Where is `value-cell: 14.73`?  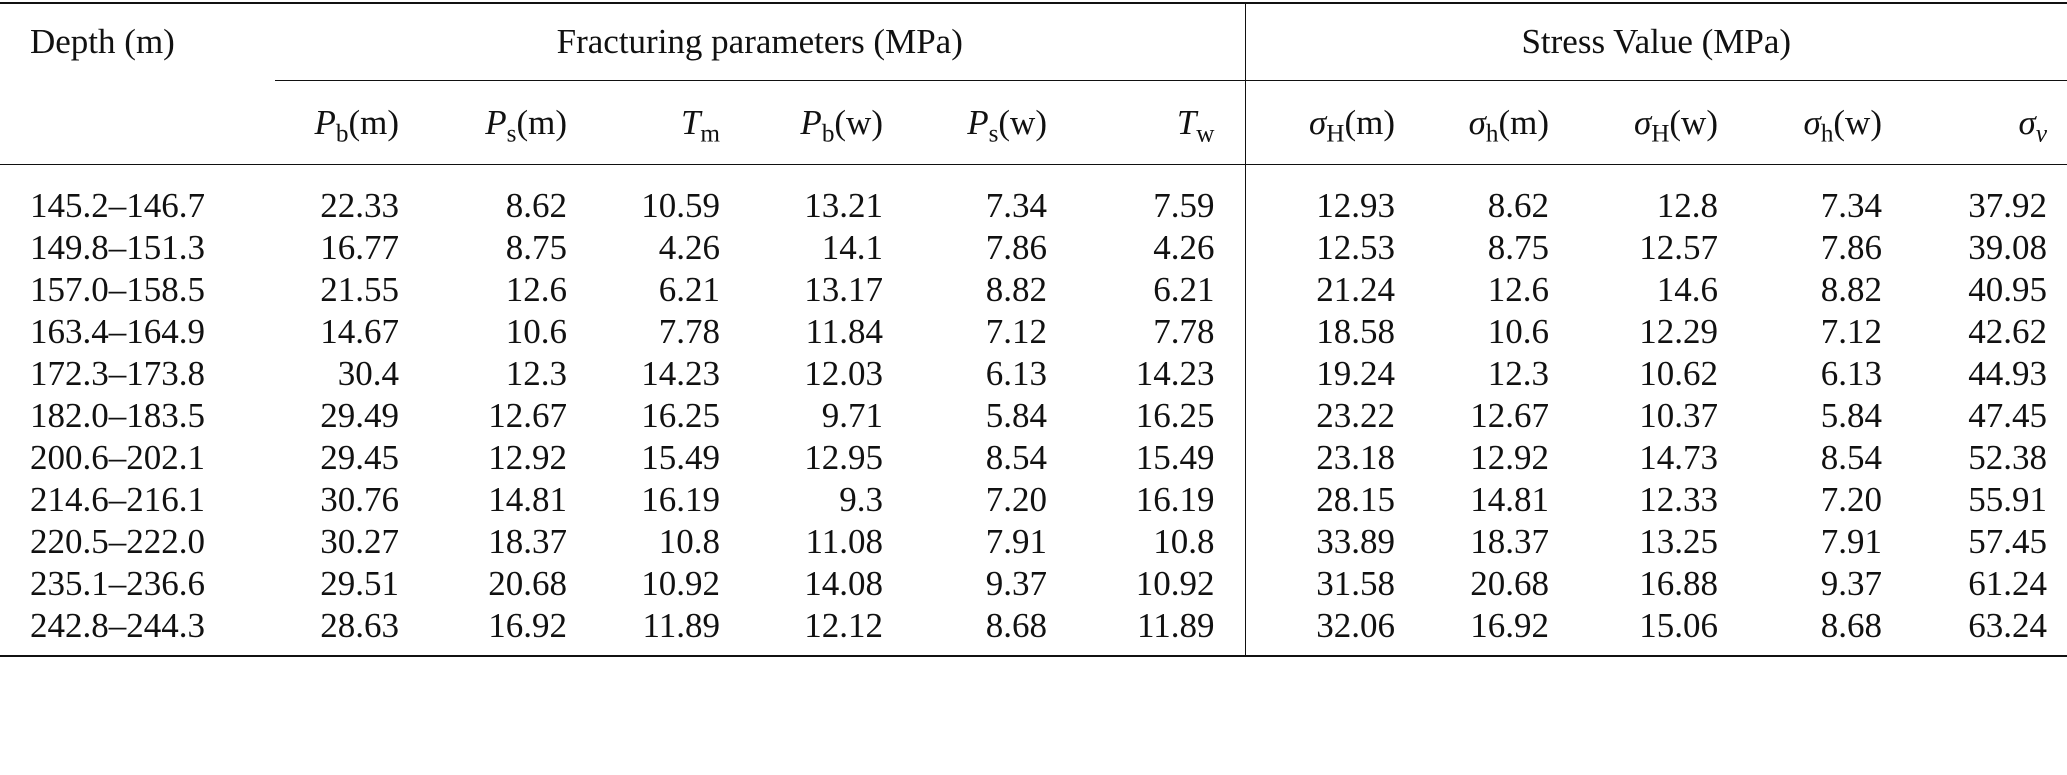 value-cell: 14.73 is located at coordinates (1678, 457).